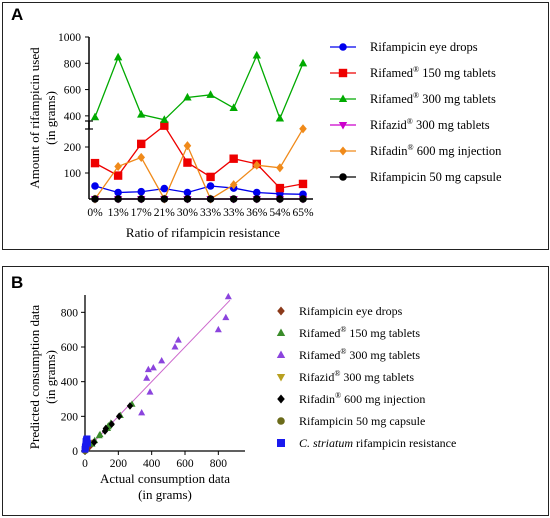 The height and width of the screenshot is (518, 550). Describe the element at coordinates (75, 452) in the screenshot. I see `y-tick-label: 0` at that location.